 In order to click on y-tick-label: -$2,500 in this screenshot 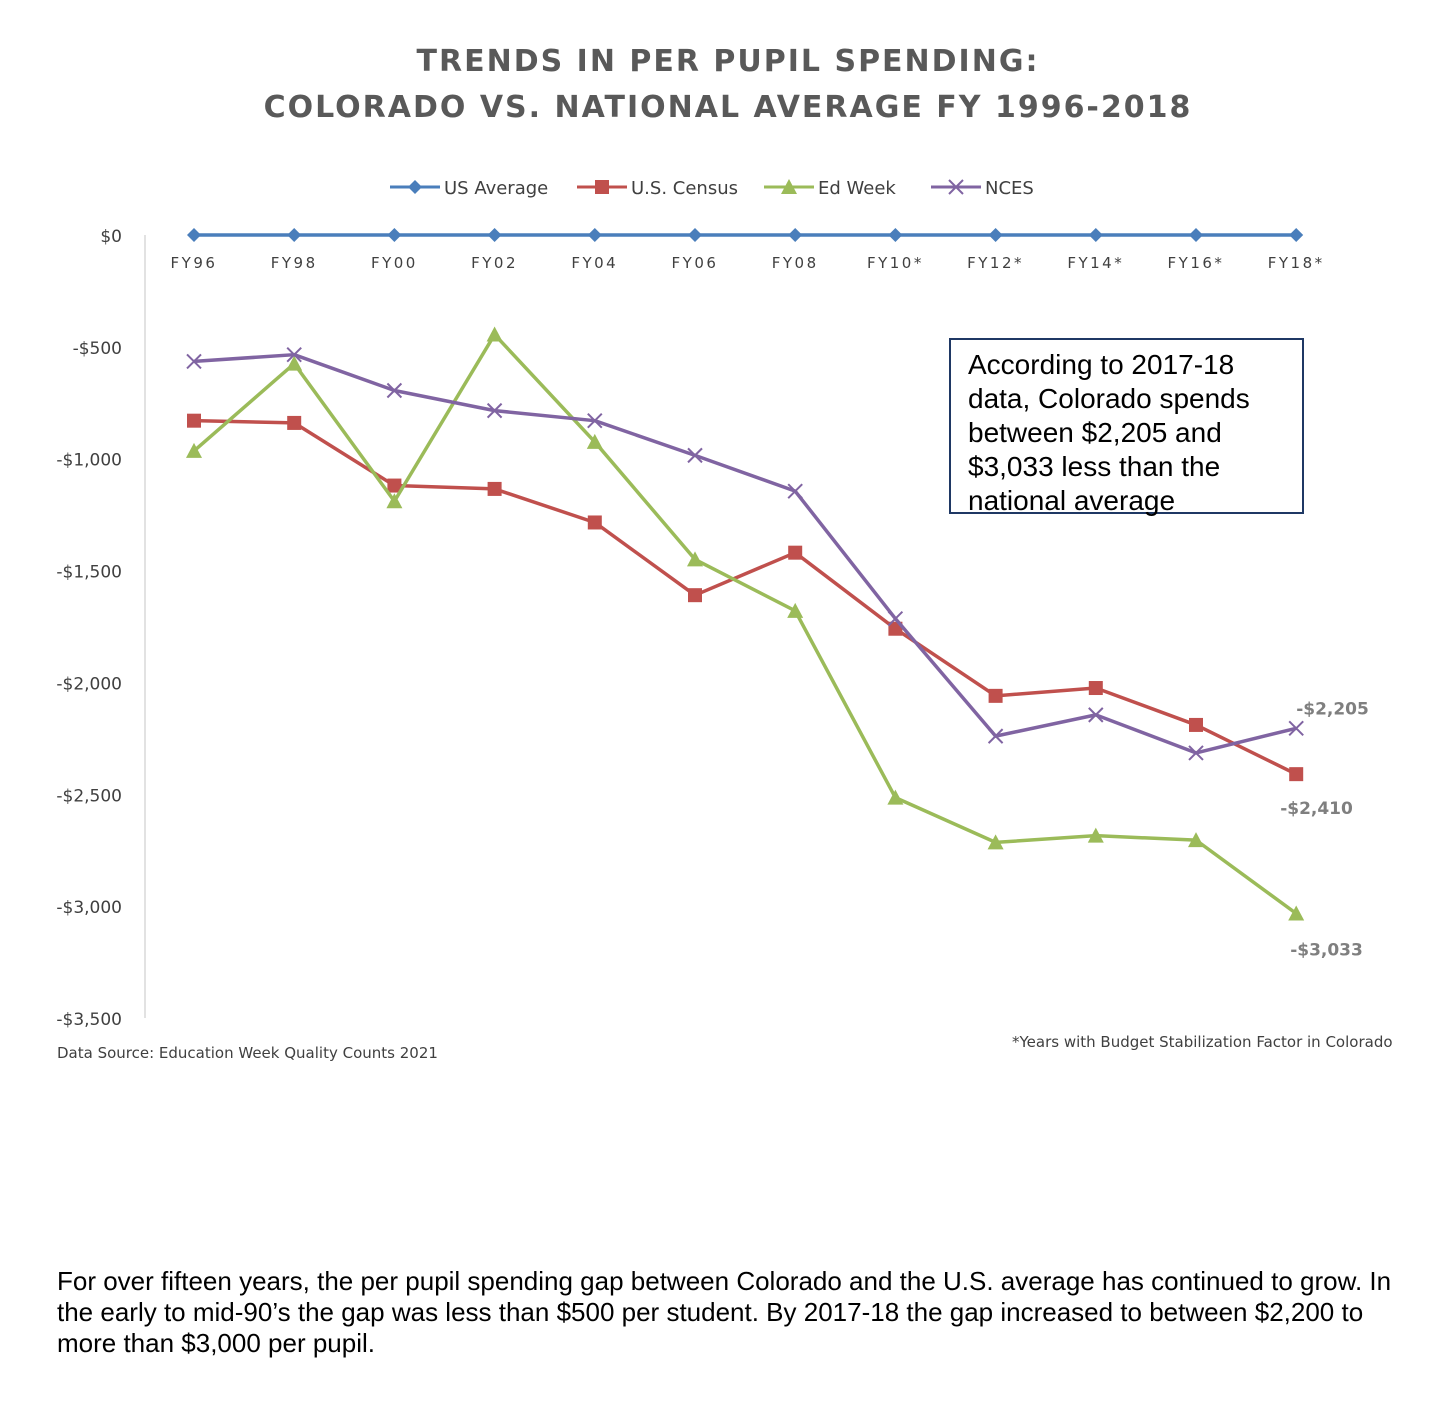, I will do `click(89, 796)`.